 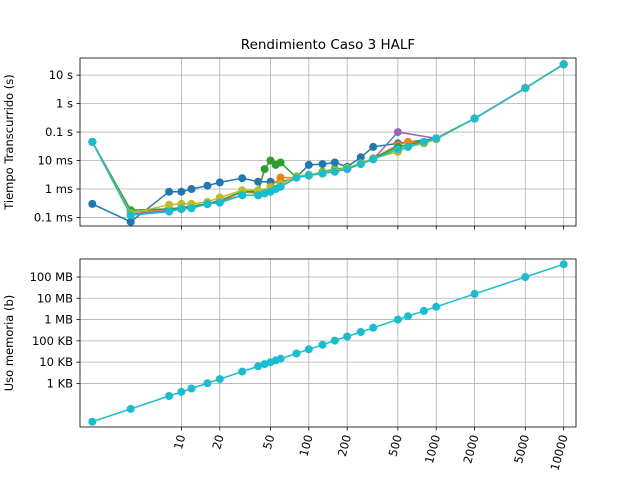 I want to click on y-tick-label: 10 ms, so click(x=55, y=161).